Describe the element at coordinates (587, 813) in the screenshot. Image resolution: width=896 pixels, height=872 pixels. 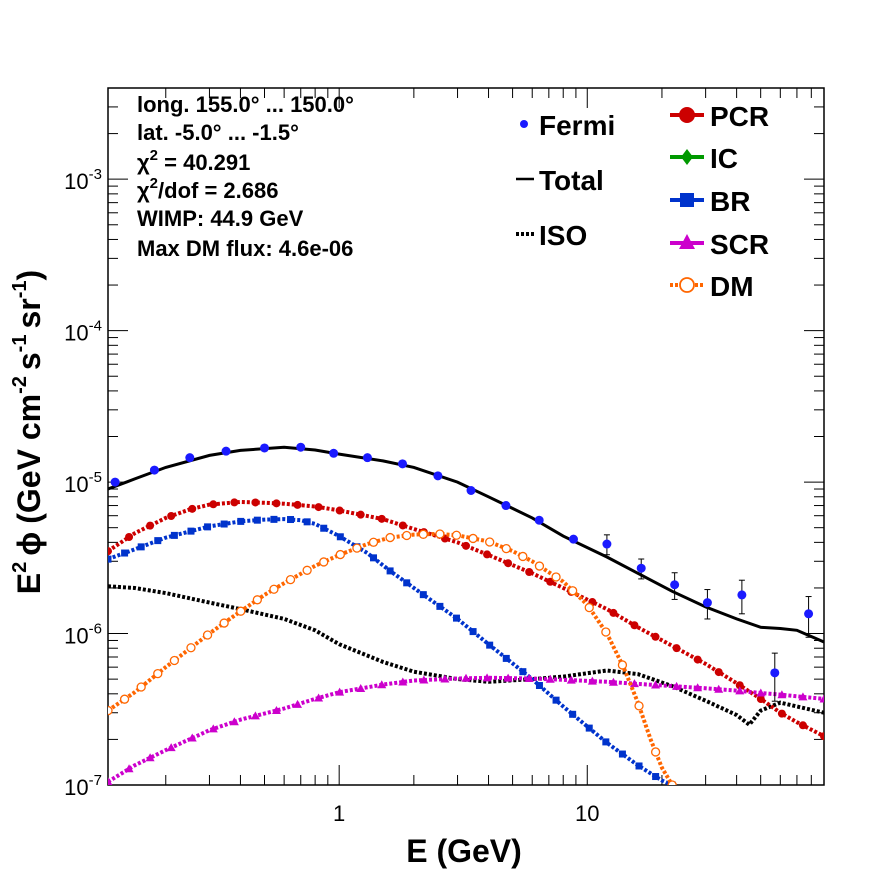
I see `x-tick-label: 10` at that location.